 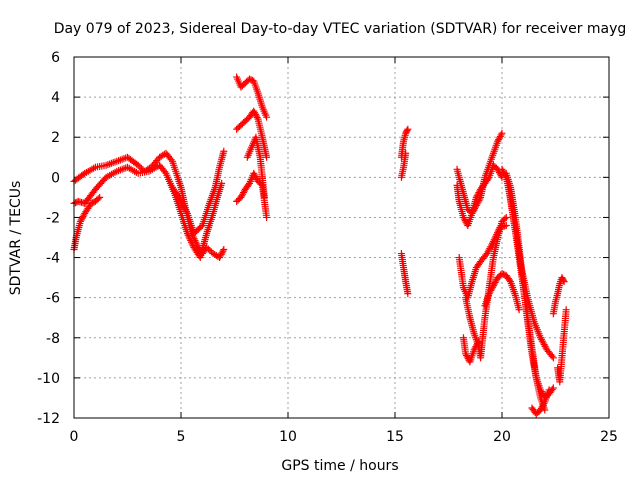 I want to click on y-axis-label: SDTVAR / TECUs, so click(x=16, y=238).